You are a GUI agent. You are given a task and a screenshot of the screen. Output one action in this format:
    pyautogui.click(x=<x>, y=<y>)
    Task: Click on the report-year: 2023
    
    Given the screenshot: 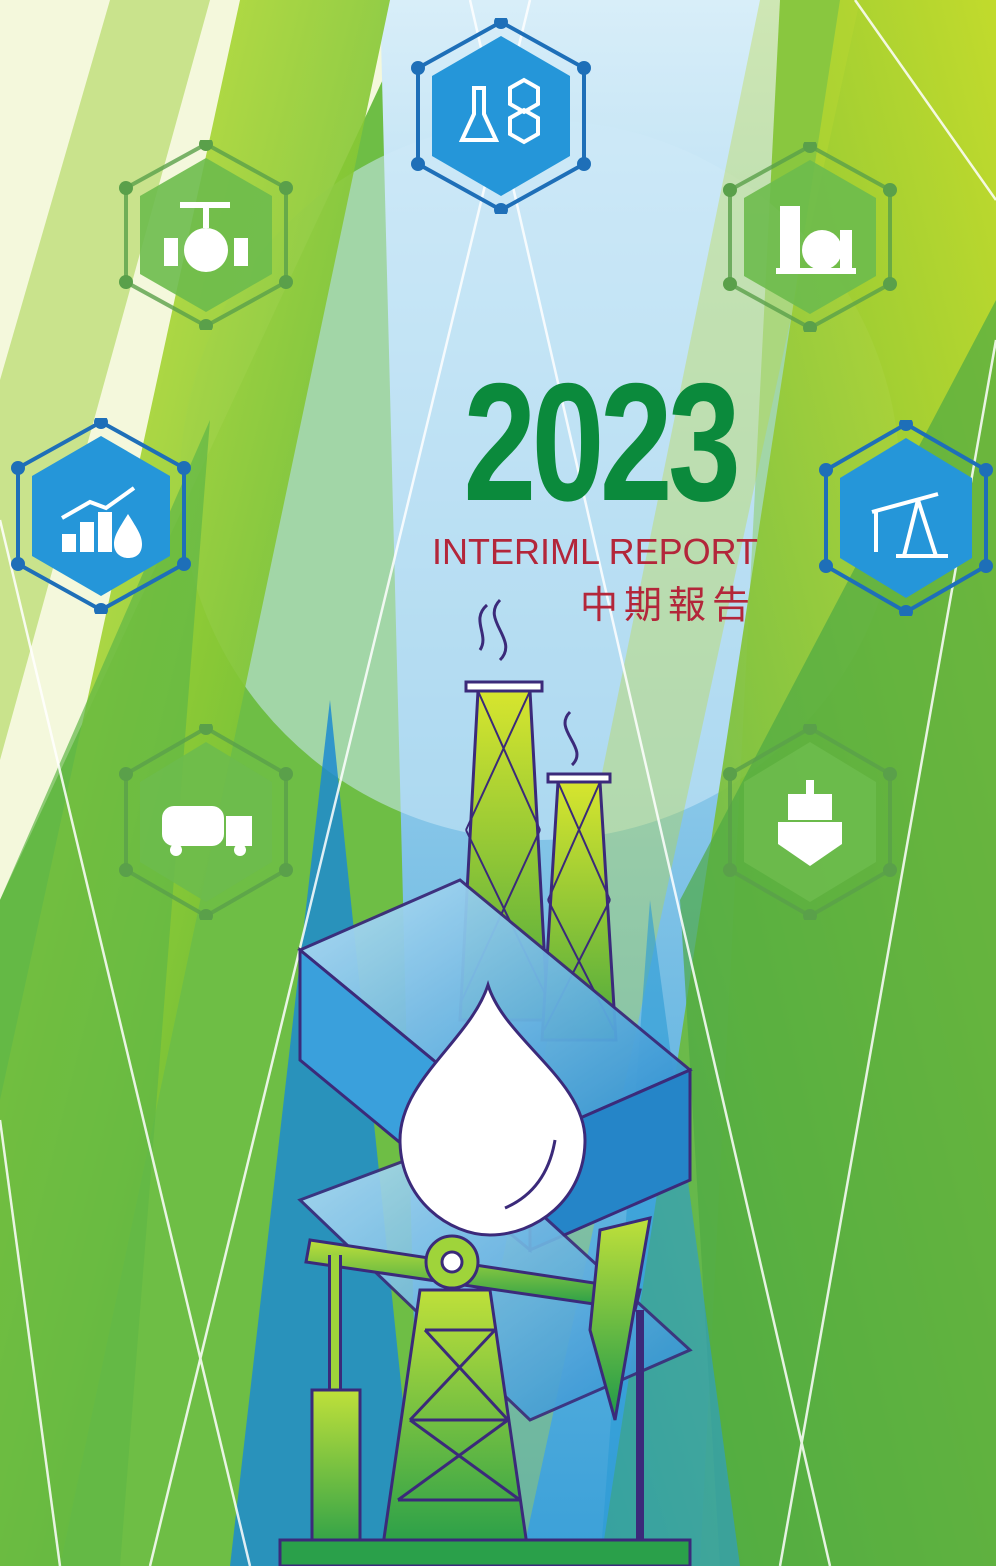 What is the action you would take?
    pyautogui.click(x=601, y=442)
    